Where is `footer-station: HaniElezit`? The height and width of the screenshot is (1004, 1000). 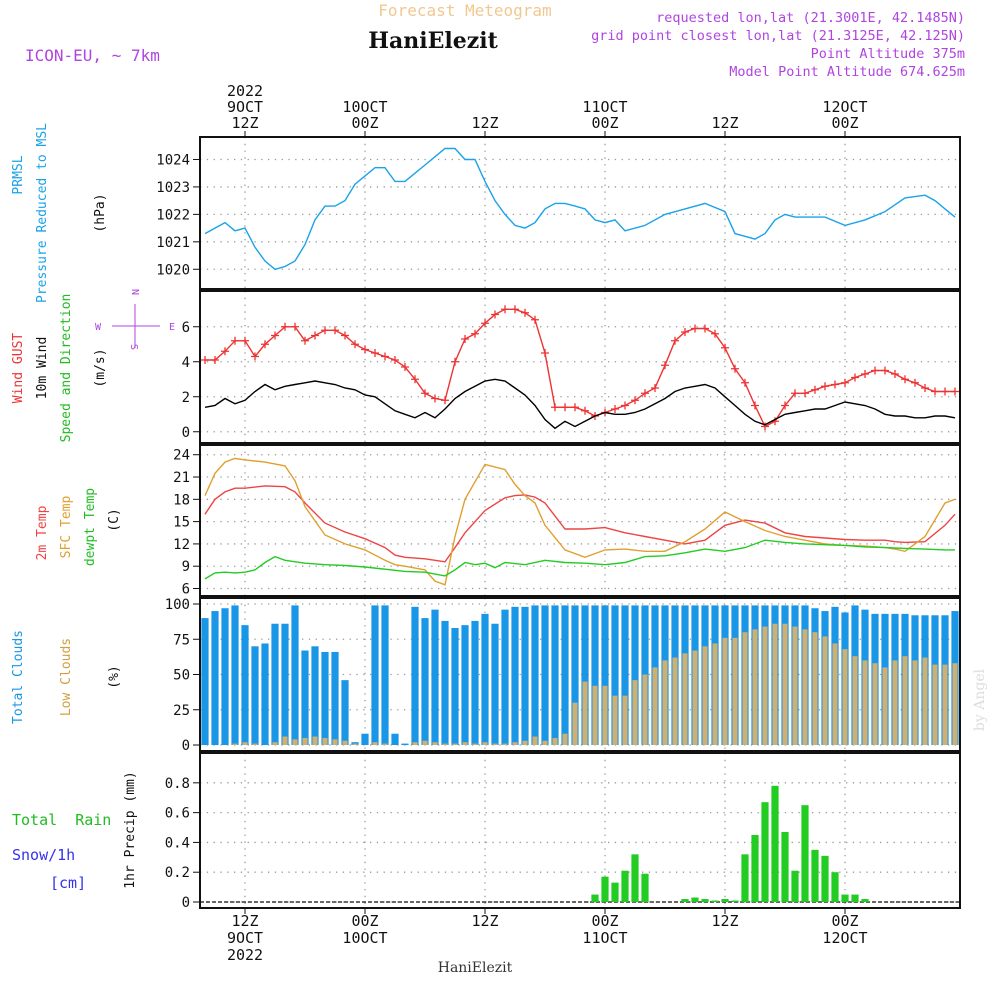
footer-station: HaniElezit is located at coordinates (475, 968).